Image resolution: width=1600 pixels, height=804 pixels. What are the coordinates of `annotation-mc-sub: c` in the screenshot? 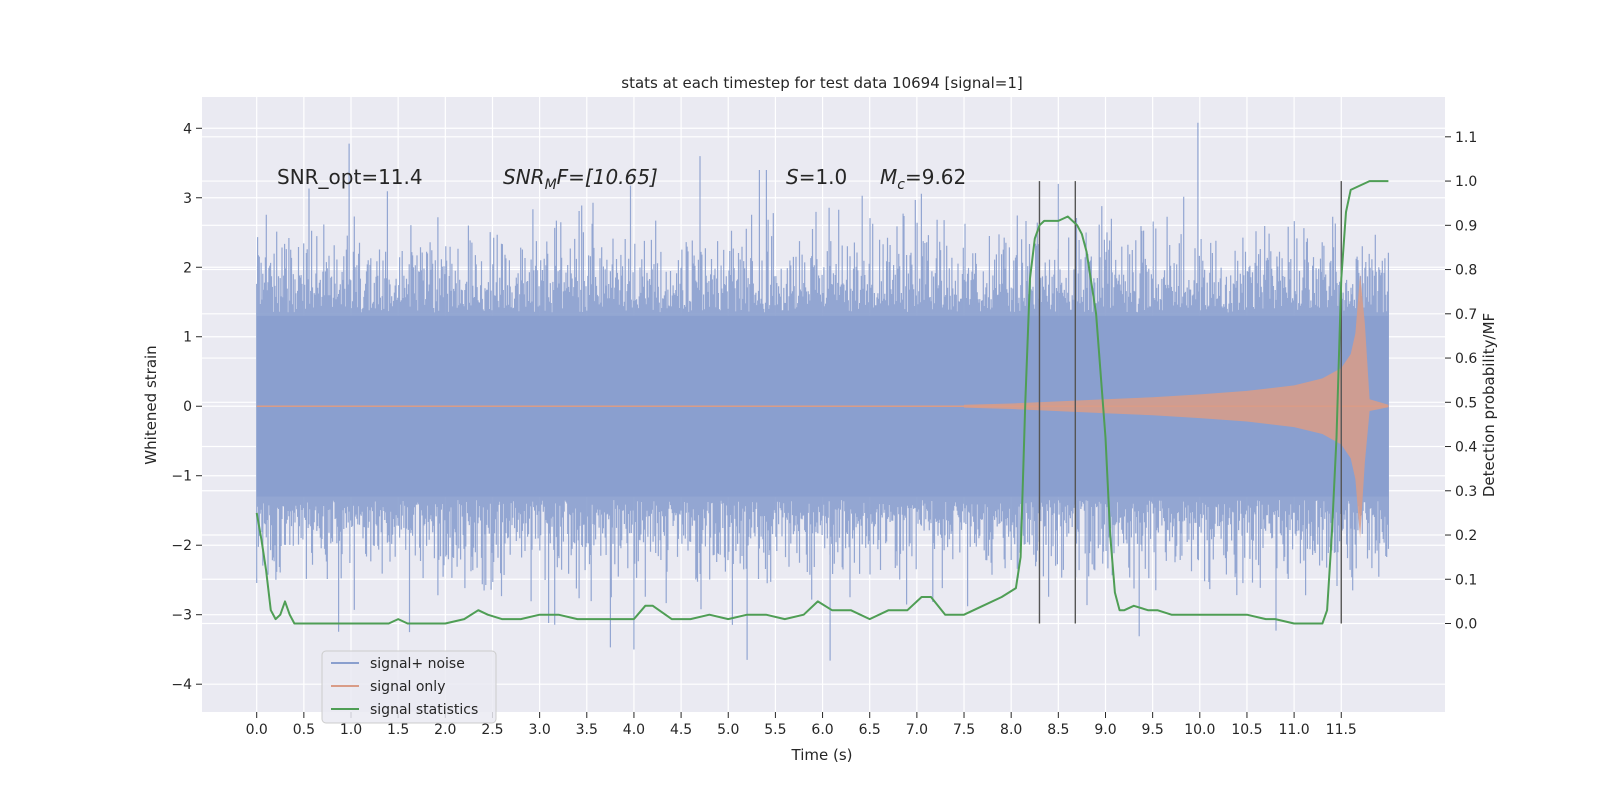 It's located at (901, 185).